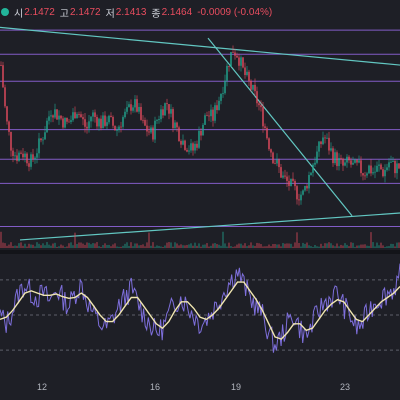  Describe the element at coordinates (200, 252) in the screenshot. I see `pane-divider` at that location.